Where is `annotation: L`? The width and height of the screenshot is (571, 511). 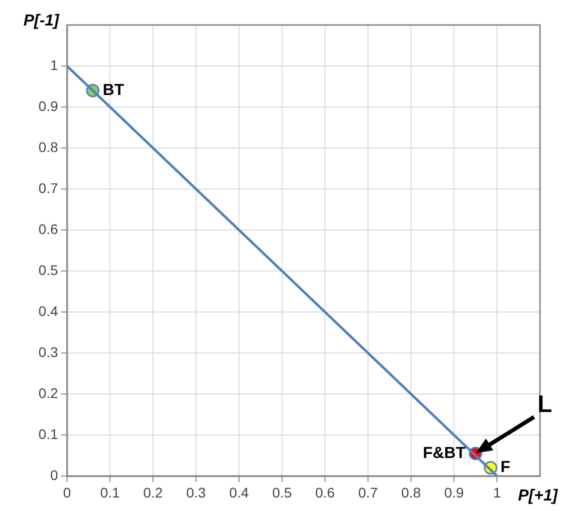 annotation: L is located at coordinates (545, 405).